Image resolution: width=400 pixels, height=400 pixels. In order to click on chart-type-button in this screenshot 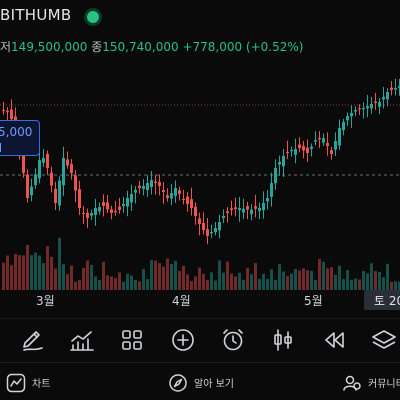, I will do `click(283, 340)`.